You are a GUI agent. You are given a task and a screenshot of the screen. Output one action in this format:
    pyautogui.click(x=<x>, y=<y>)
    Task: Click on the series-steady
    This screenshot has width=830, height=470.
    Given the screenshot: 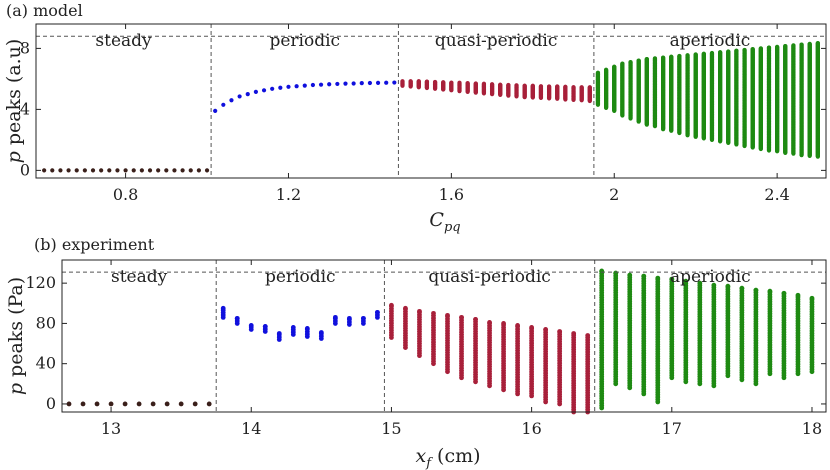 What is the action you would take?
    pyautogui.click(x=126, y=170)
    